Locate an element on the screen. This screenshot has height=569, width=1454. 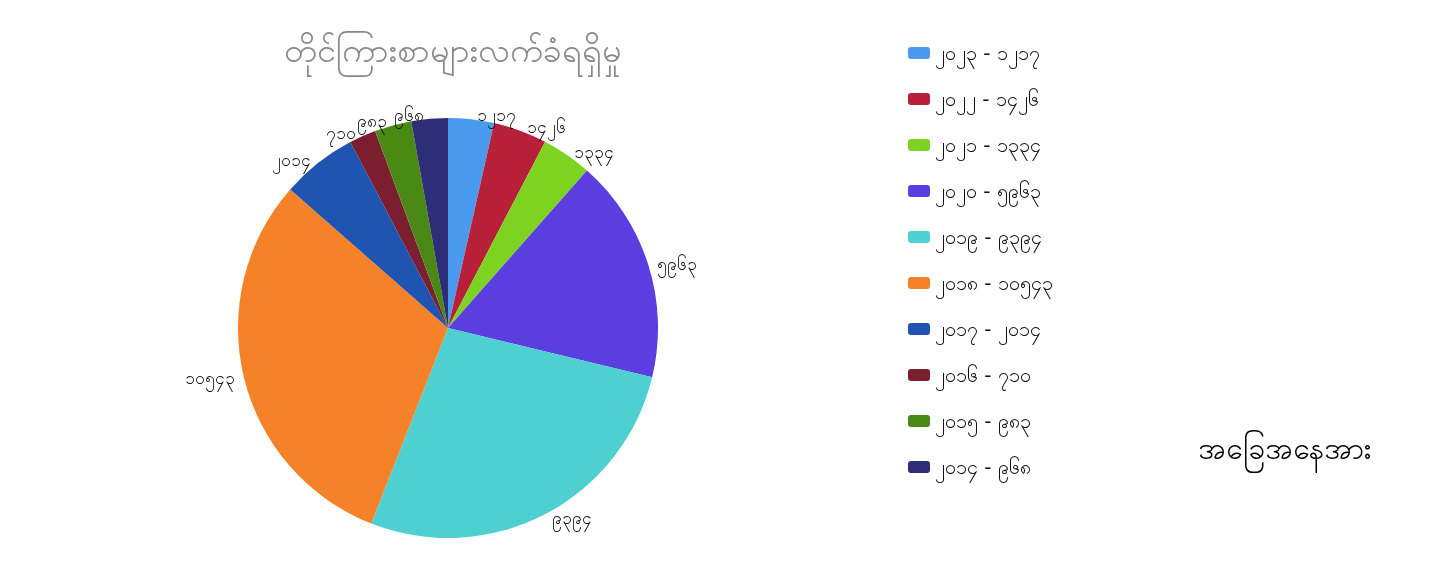
data-label: ၉၆၈ is located at coordinates (409, 116).